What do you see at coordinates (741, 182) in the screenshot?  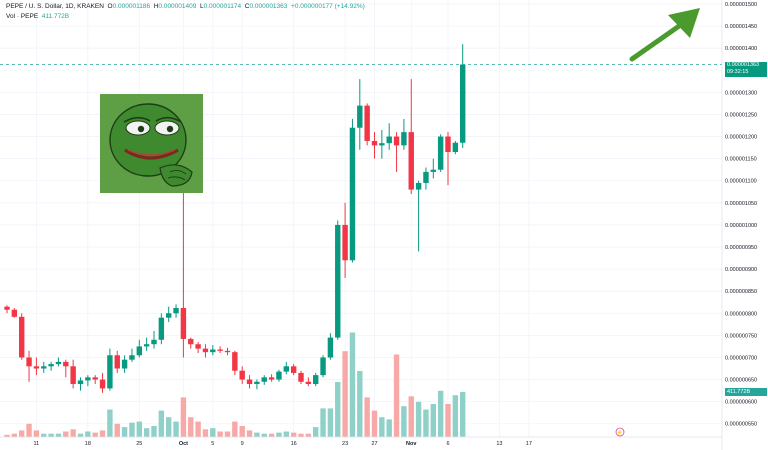 I see `price-tick-label: 0.000001100` at bounding box center [741, 182].